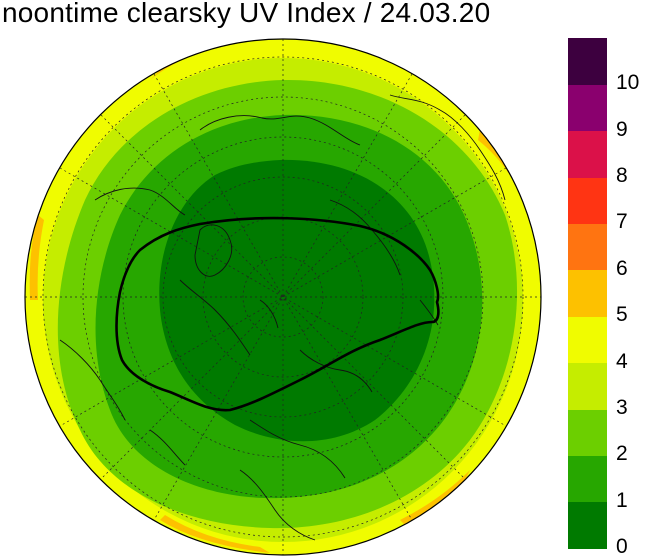  What do you see at coordinates (622, 129) in the screenshot?
I see `colorbar-label-9: 9` at bounding box center [622, 129].